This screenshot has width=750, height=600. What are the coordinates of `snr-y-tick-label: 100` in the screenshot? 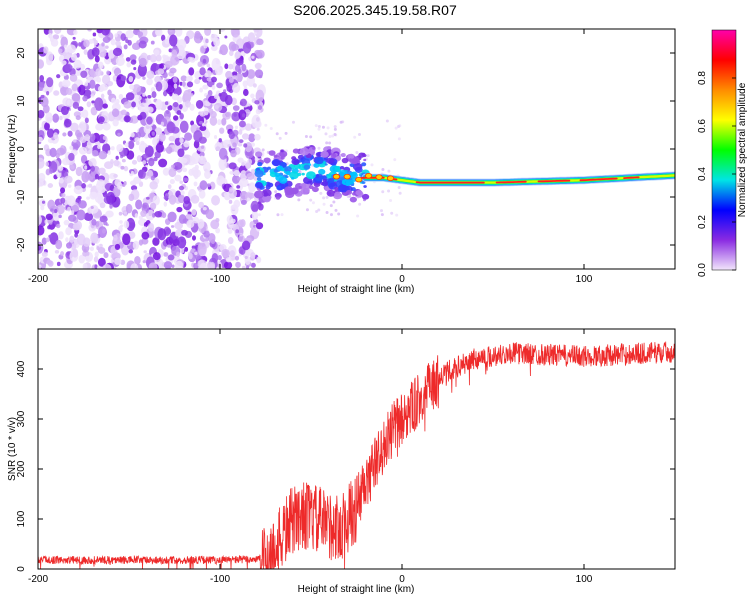 It's located at (21, 518).